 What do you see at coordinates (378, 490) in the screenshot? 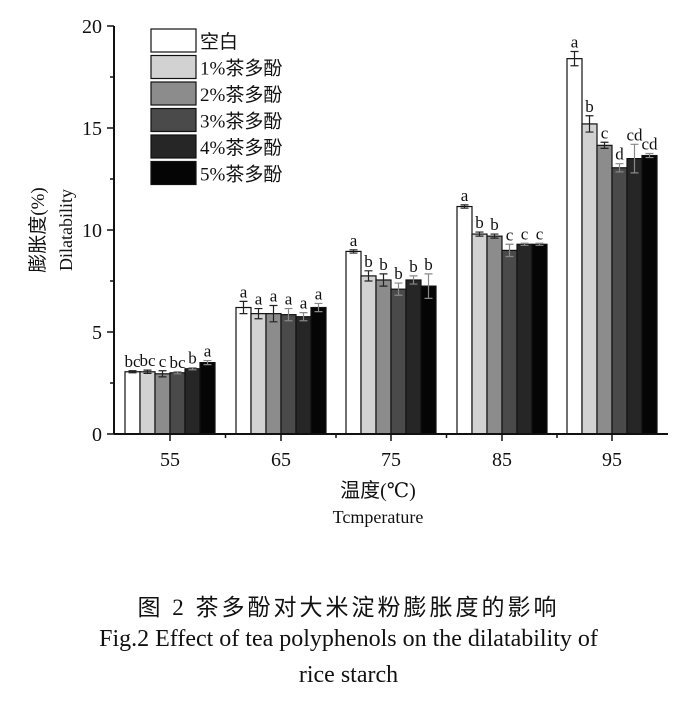
I see `x-axis-label: 温度(℃)` at bounding box center [378, 490].